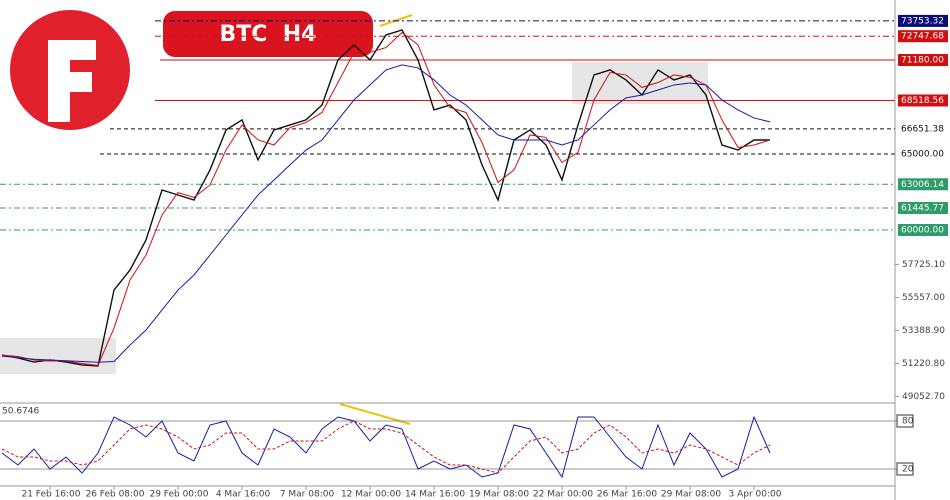 The height and width of the screenshot is (500, 950). Describe the element at coordinates (908, 470) in the screenshot. I see `y-tick-label: 20` at that location.